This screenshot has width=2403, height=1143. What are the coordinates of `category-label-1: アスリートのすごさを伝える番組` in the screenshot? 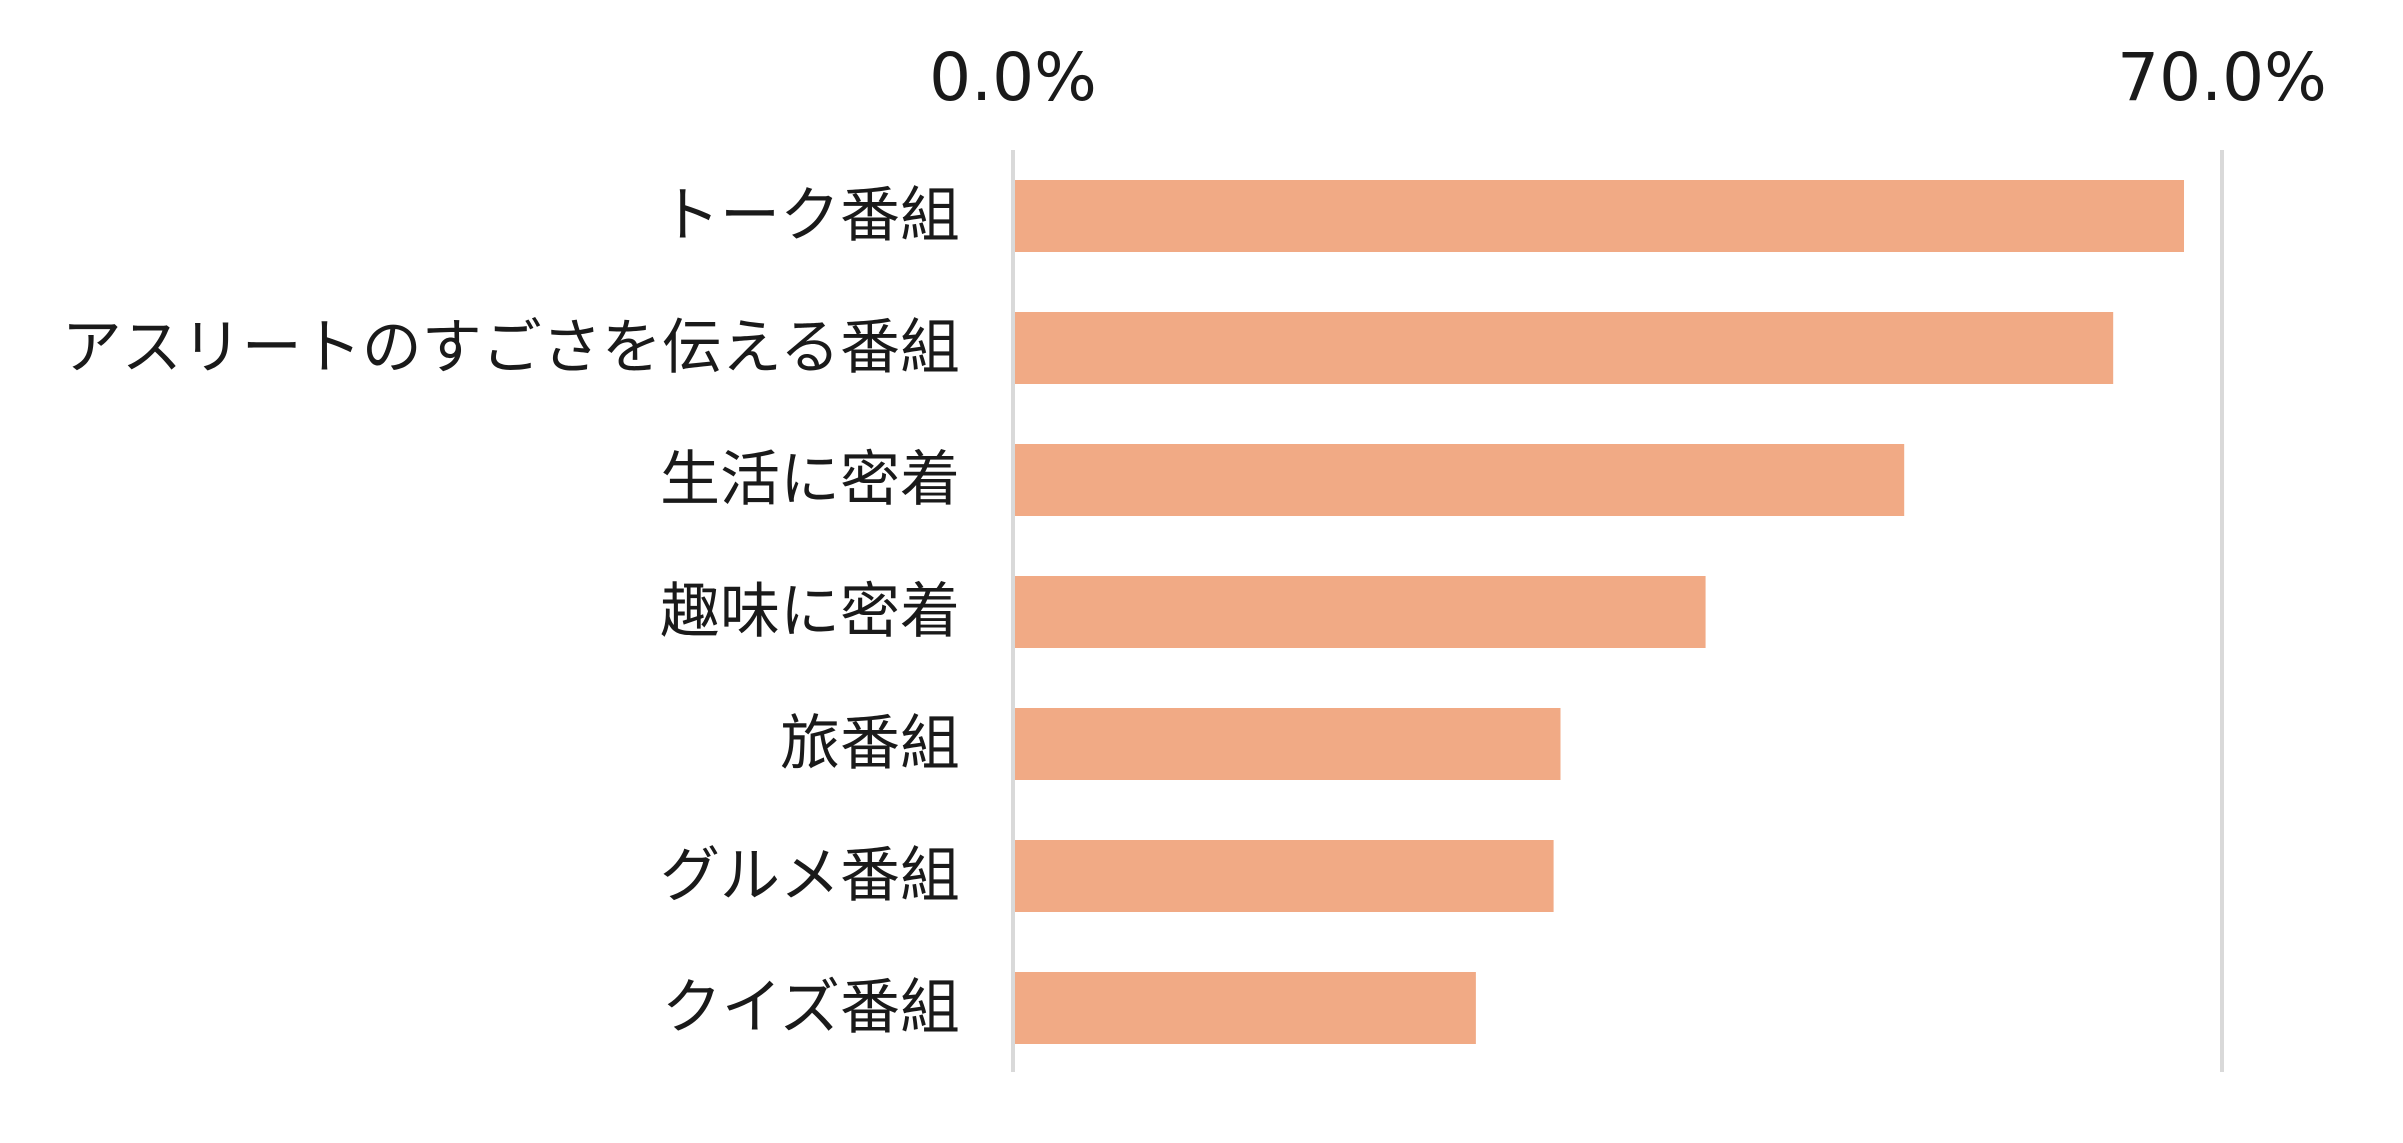 It's located at (511, 348).